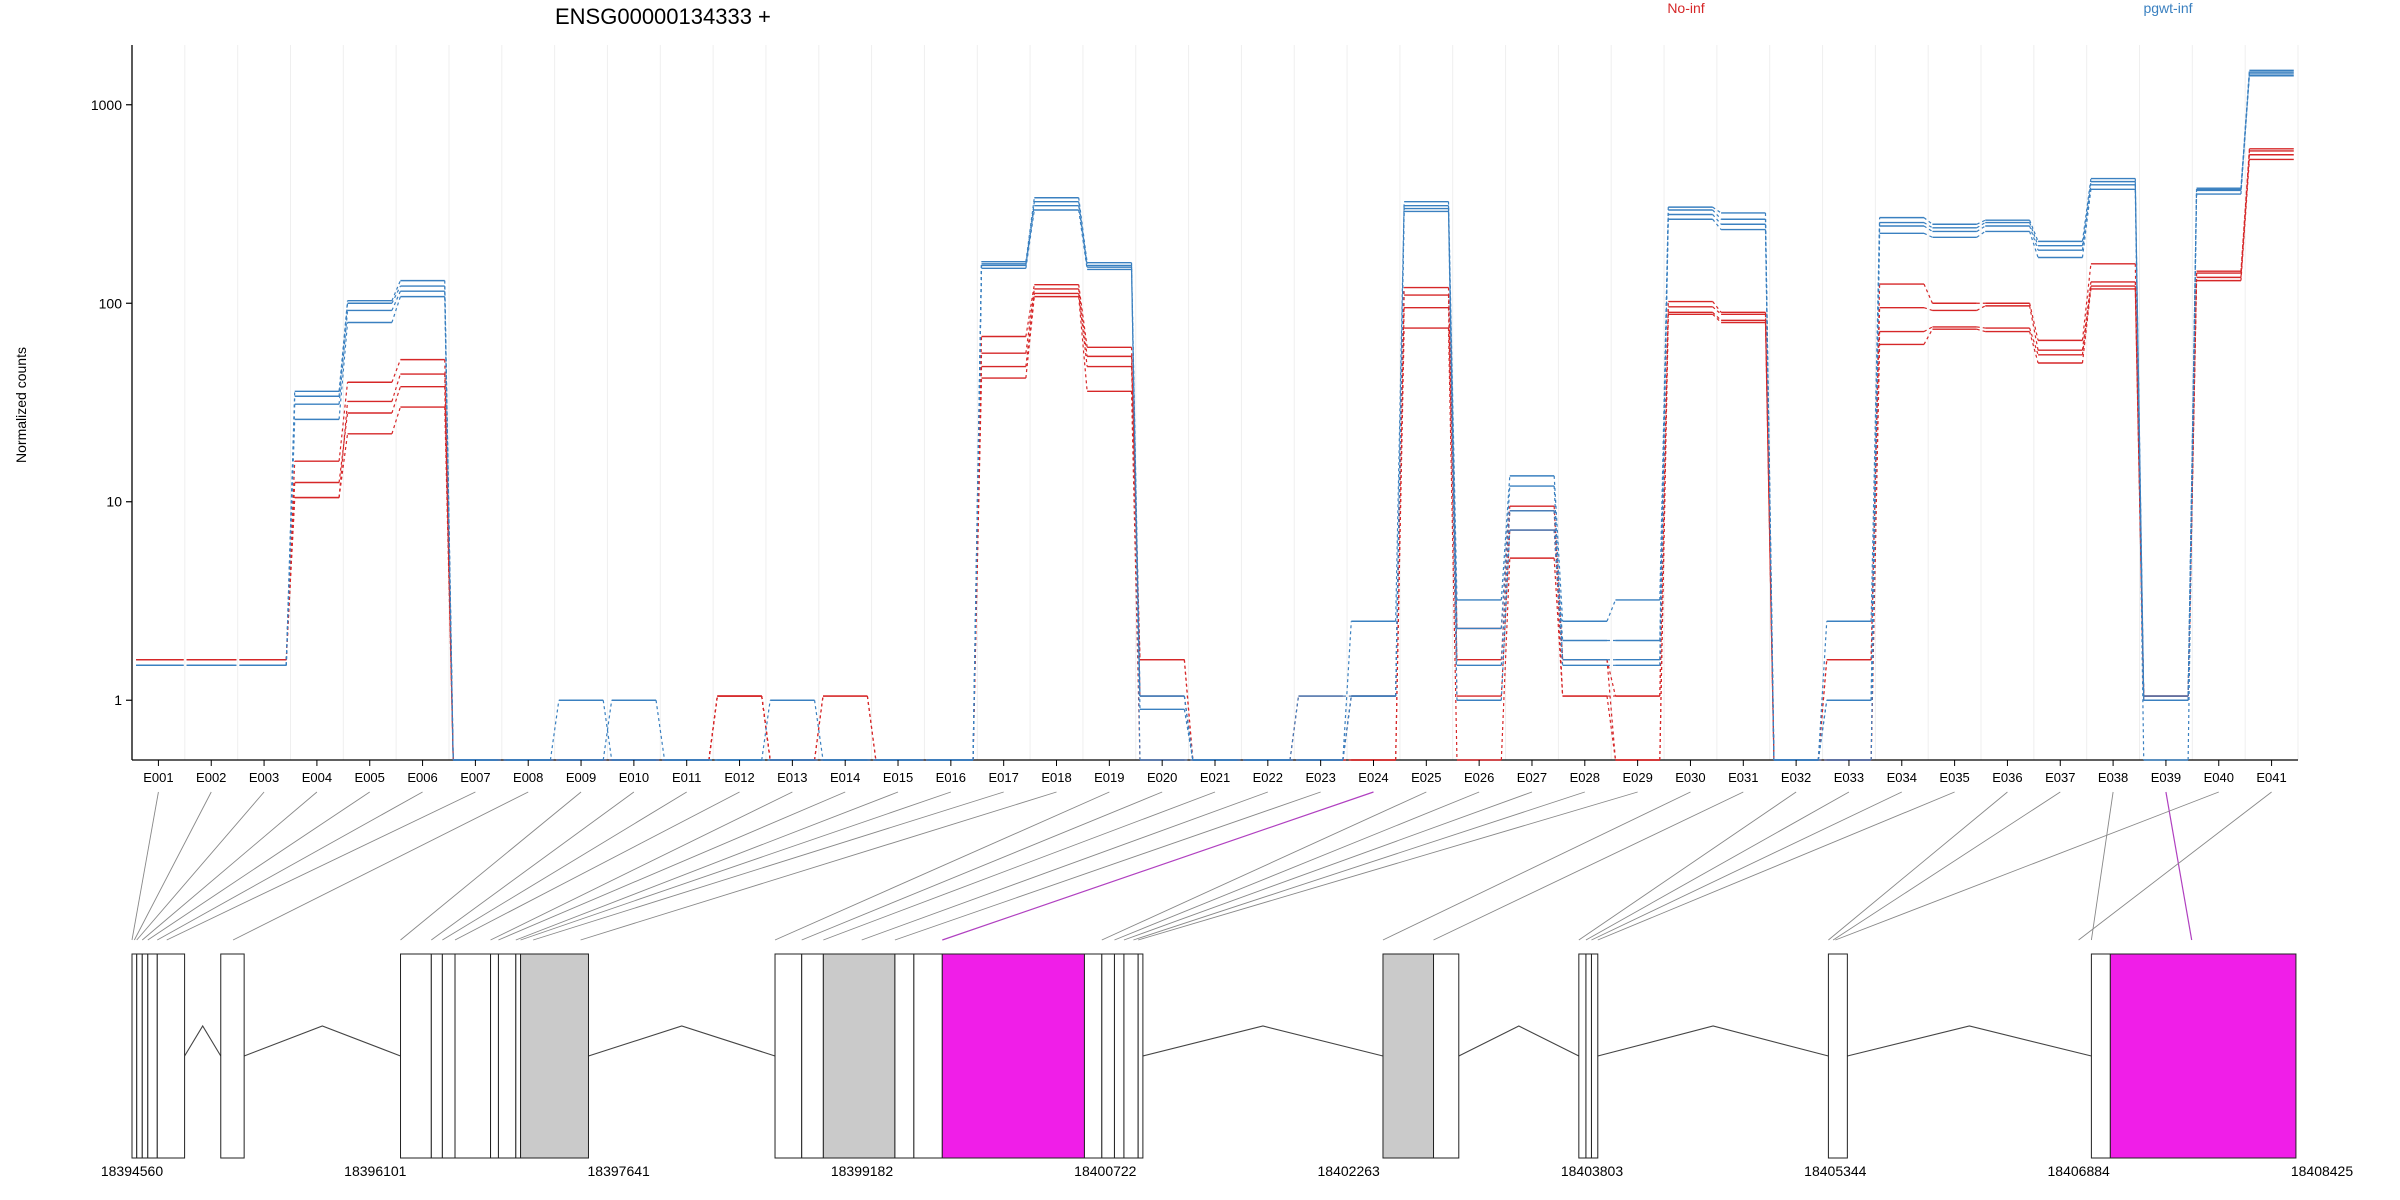  I want to click on x-tick-label: E028, so click(1585, 777).